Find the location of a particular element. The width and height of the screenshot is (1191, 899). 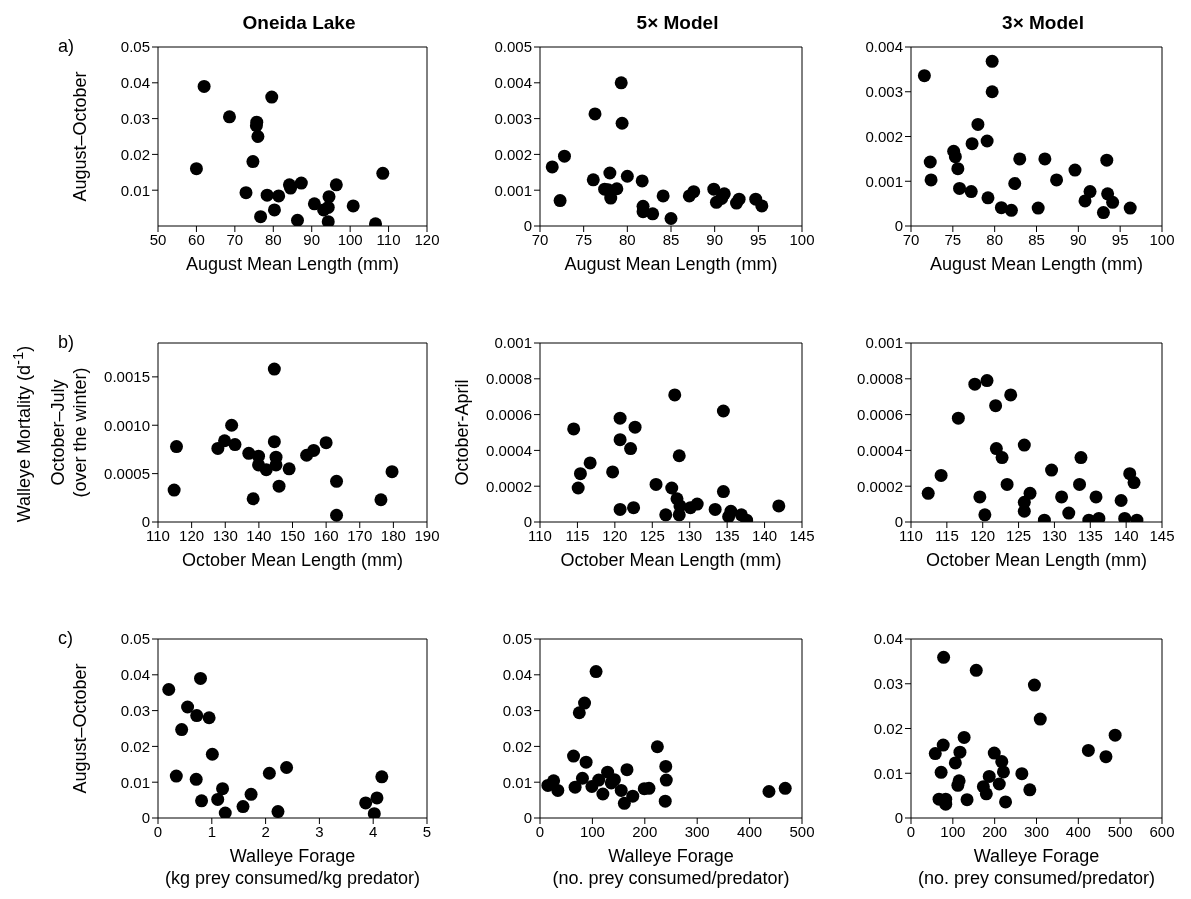

x-tick-label: 145 is located at coordinates (1162, 535).